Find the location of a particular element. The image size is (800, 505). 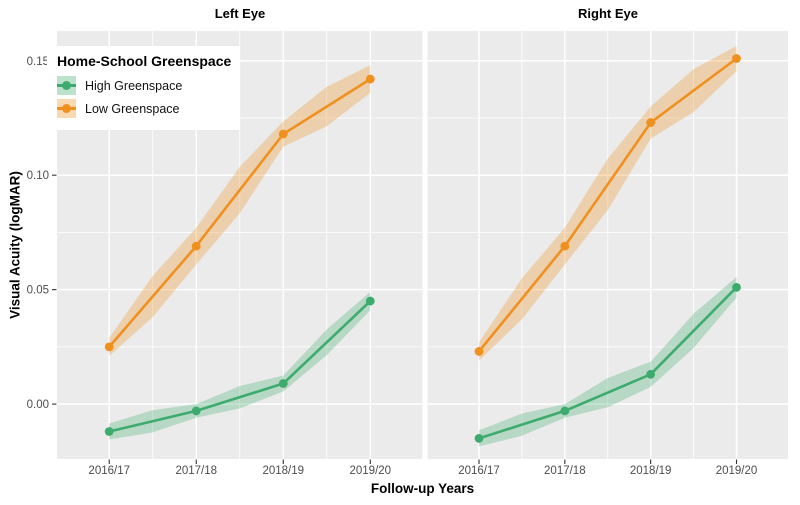

legend-item-high-greenspace: High Greenspace is located at coordinates (143, 85).